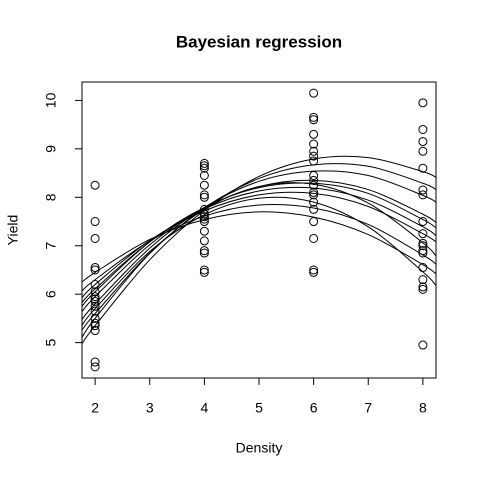  Describe the element at coordinates (368, 408) in the screenshot. I see `x-tick-label: 7` at that location.